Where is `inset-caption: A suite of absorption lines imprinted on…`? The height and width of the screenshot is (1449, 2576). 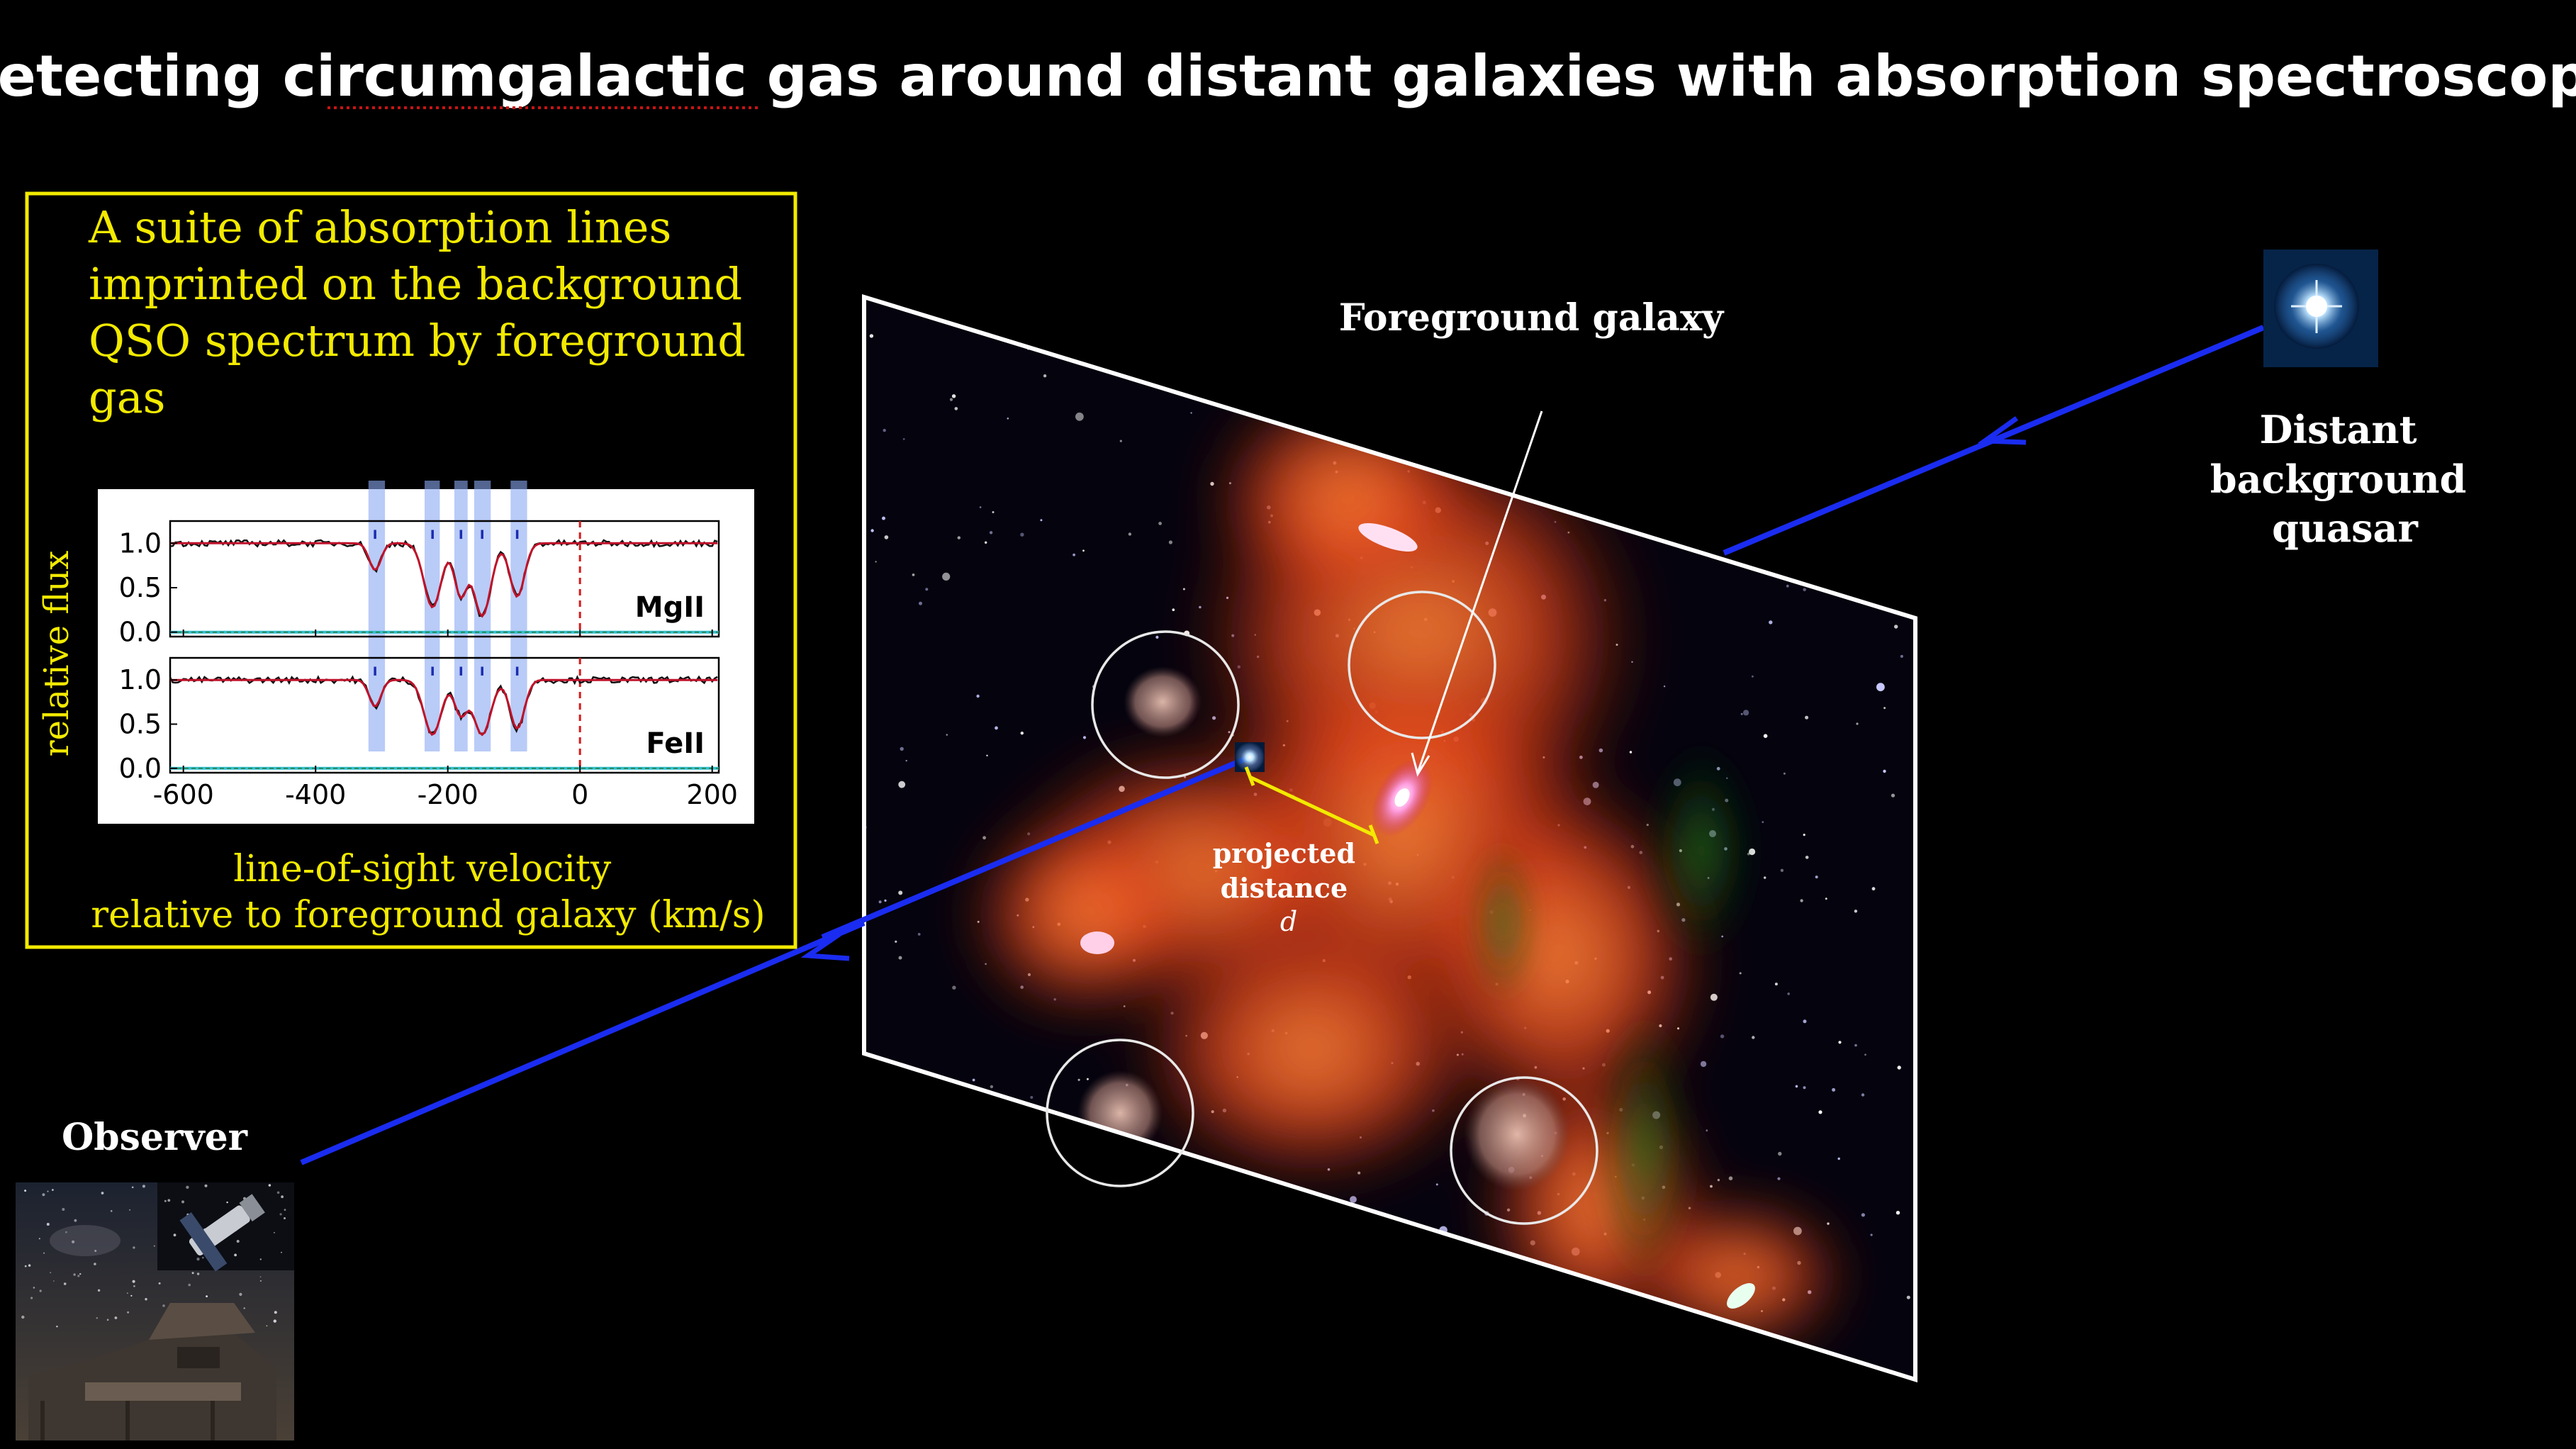
inset-caption: A suite of absorption lines imprinted on… is located at coordinates (424, 312).